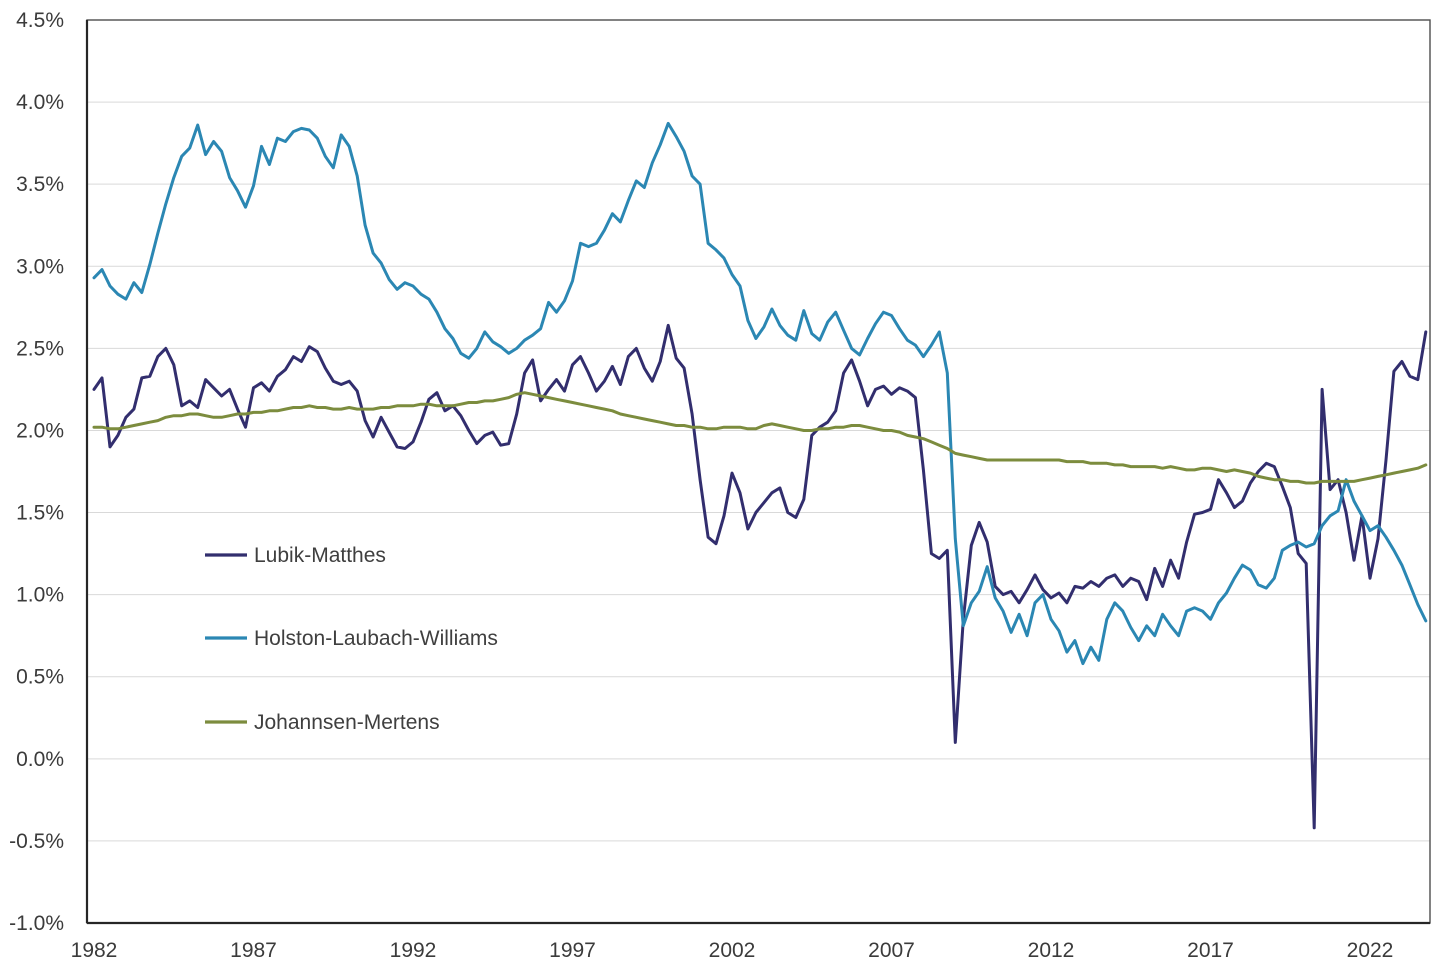 The image size is (1446, 978). Describe the element at coordinates (36, 841) in the screenshot. I see `y-tick-label: -0.5%` at that location.